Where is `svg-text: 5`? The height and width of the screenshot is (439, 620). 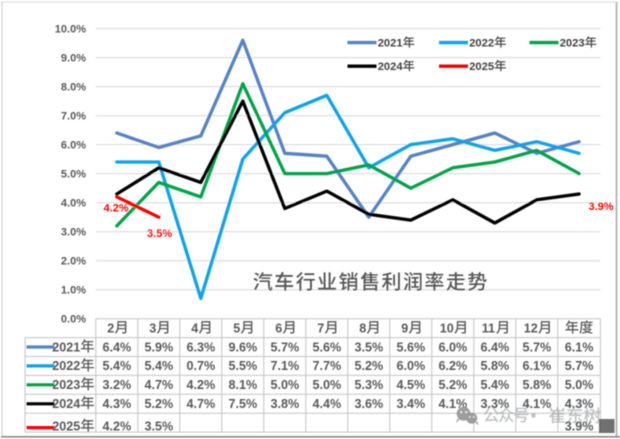 svg-text: 5 is located at coordinates (236, 328).